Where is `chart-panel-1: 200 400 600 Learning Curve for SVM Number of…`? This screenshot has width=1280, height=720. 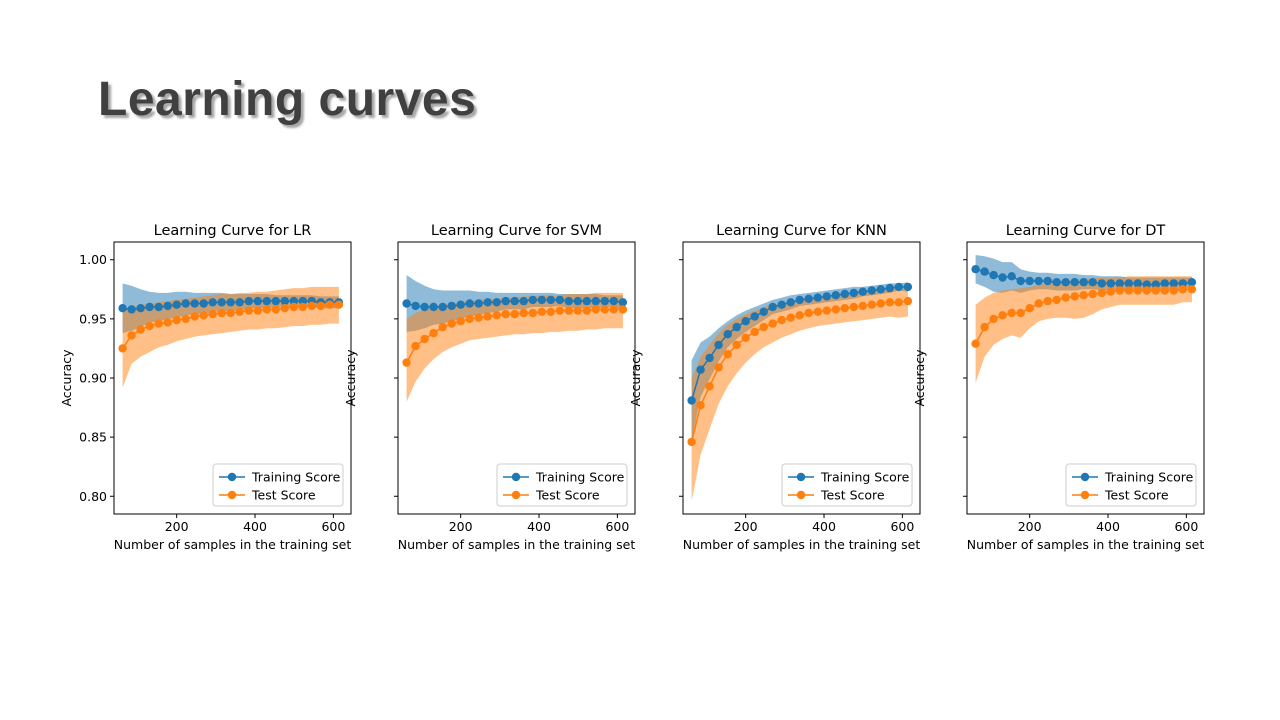 chart-panel-1: 200 400 600 Learning Curve for SVM Number of… is located at coordinates (489, 387).